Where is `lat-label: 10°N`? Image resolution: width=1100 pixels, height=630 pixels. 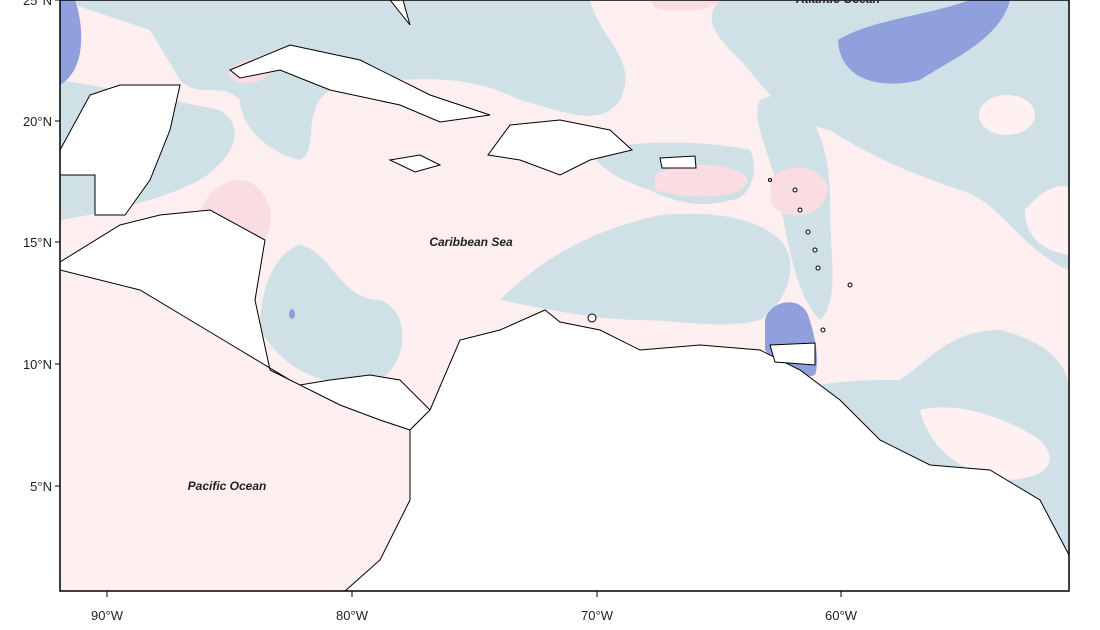
lat-label: 10°N is located at coordinates (37, 364).